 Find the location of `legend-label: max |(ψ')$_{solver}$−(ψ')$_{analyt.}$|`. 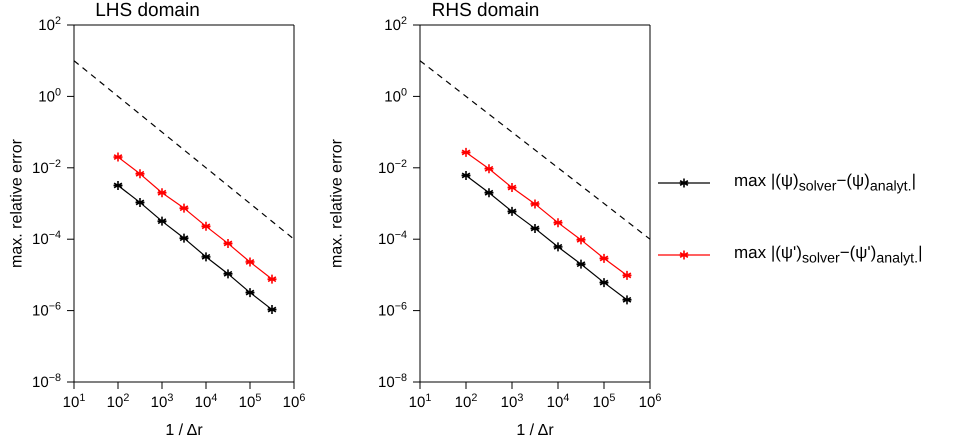

legend-label: max |(ψ')$_{solver}$−(ψ')$_{analyt.}$| is located at coordinates (828, 254).